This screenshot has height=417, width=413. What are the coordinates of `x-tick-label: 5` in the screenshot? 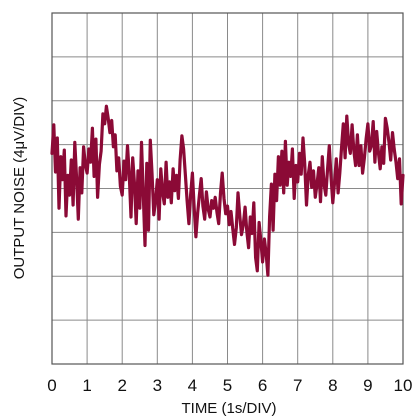 It's located at (227, 385).